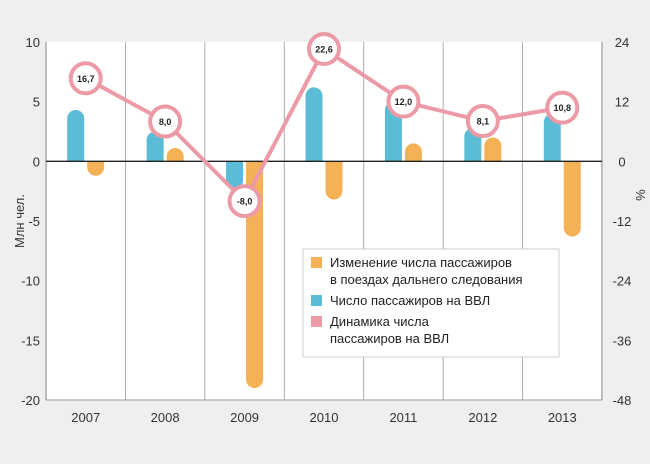 The image size is (650, 464). What do you see at coordinates (493, 149) in the screenshot?
I see `bar-rail-2012` at bounding box center [493, 149].